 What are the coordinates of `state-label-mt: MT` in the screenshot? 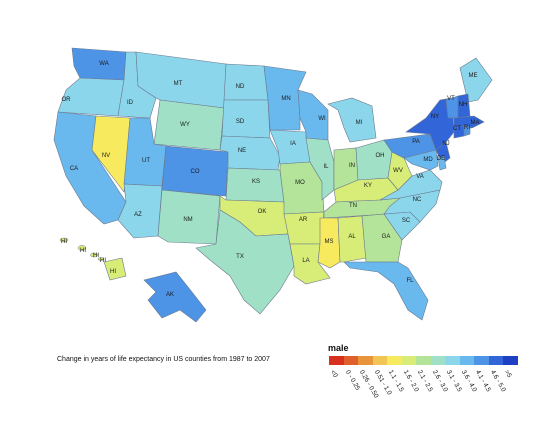 It's located at (178, 84).